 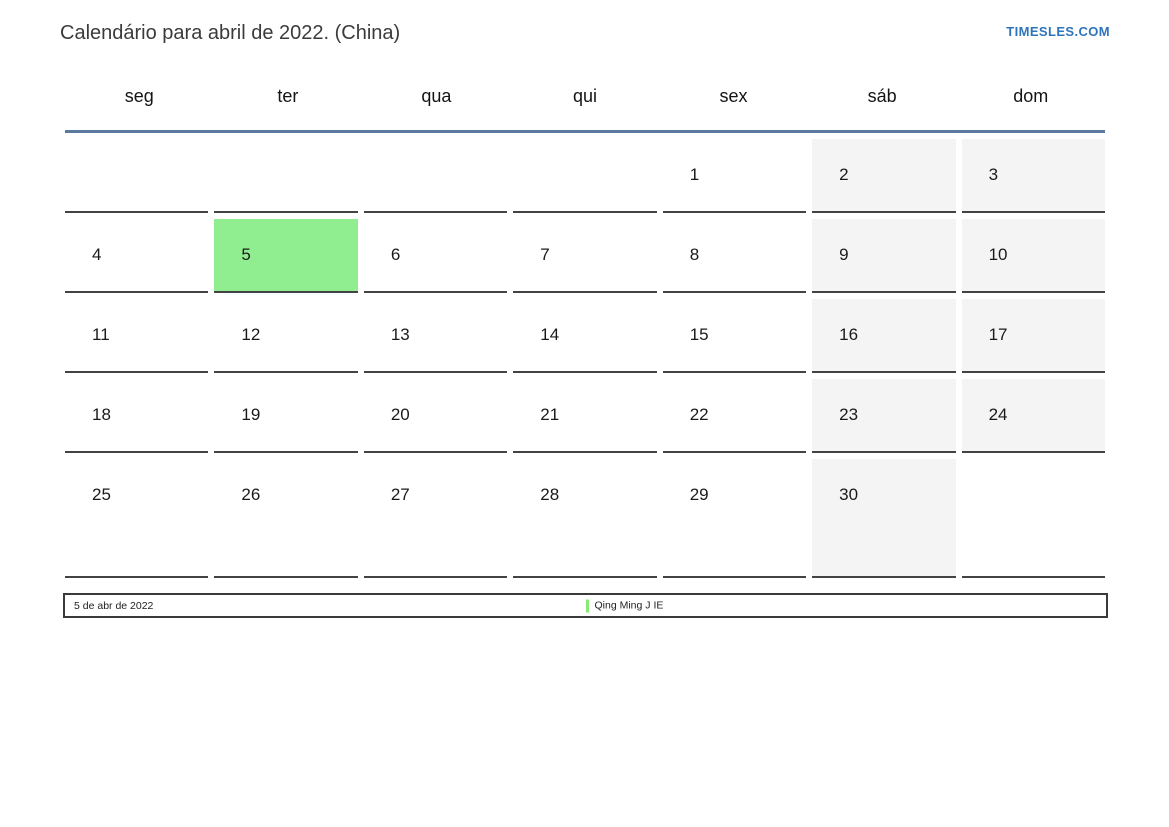 I want to click on day-cell-6: 6, so click(x=435, y=256).